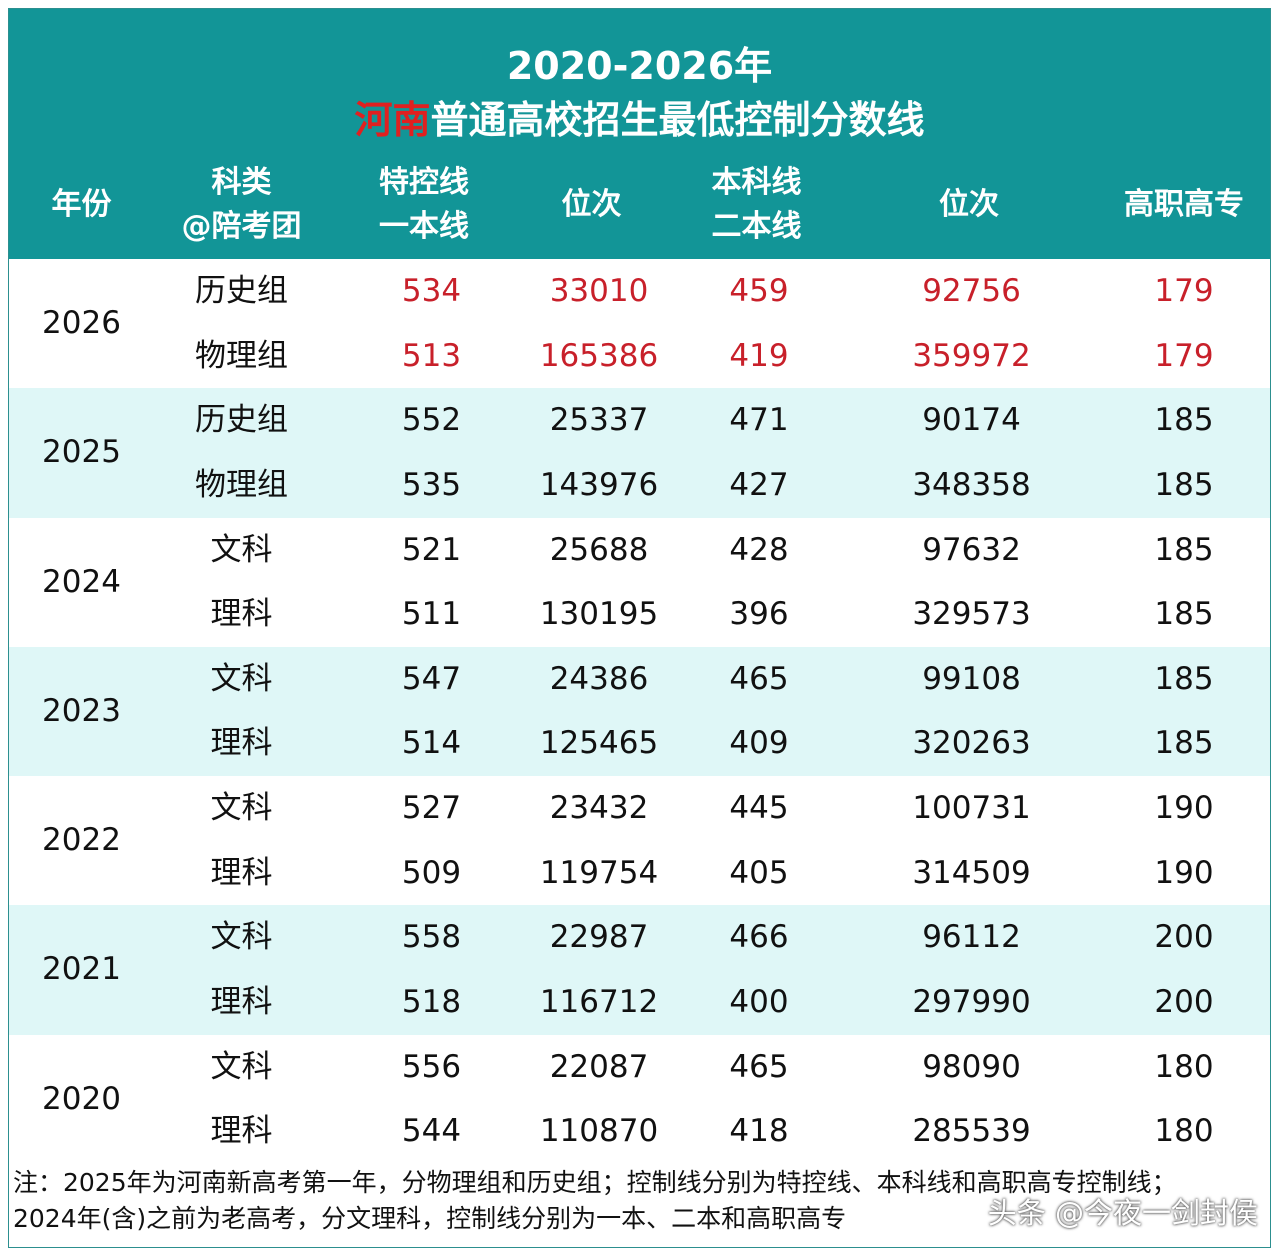 The height and width of the screenshot is (1254, 1280). I want to click on benke-cell: 466, so click(759, 937).